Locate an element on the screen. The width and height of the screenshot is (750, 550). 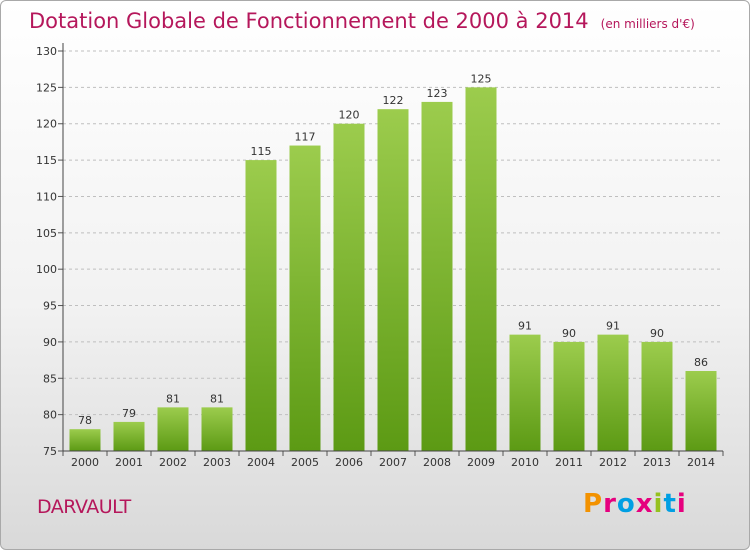
bar-value-label: 78 is located at coordinates (85, 420).